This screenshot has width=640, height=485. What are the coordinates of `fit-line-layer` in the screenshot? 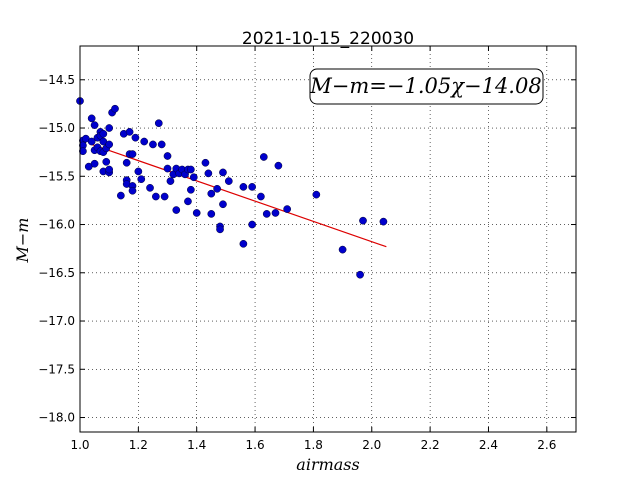 It's located at (239, 195).